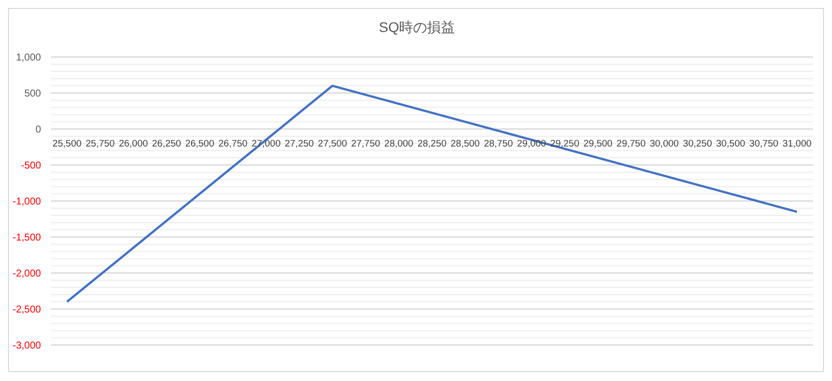 The width and height of the screenshot is (832, 381). Describe the element at coordinates (233, 144) in the screenshot. I see `x-tick-label: 26,750` at that location.